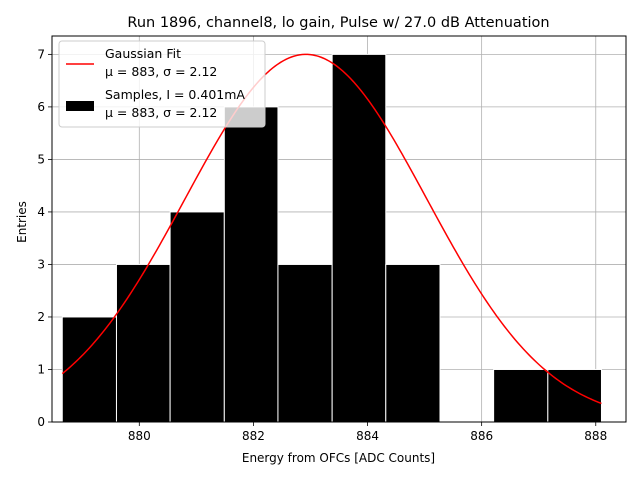  What do you see at coordinates (161, 112) in the screenshot?
I see `legend-samples-stats: μ = 883, σ = 2.12` at bounding box center [161, 112].